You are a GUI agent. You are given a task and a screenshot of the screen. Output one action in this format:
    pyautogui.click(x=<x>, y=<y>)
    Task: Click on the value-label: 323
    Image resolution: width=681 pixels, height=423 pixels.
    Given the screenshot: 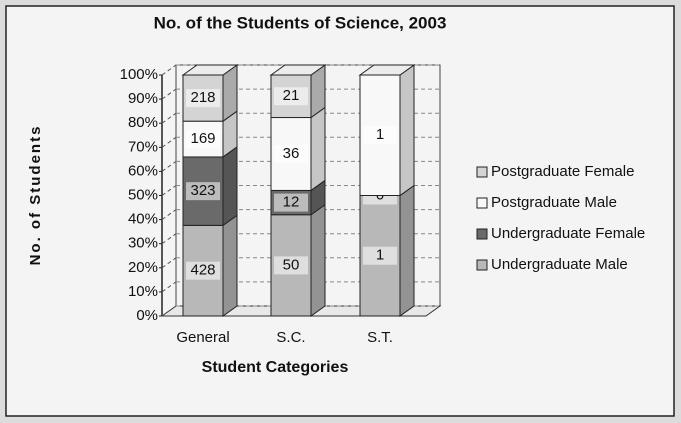 What is the action you would take?
    pyautogui.click(x=202, y=190)
    